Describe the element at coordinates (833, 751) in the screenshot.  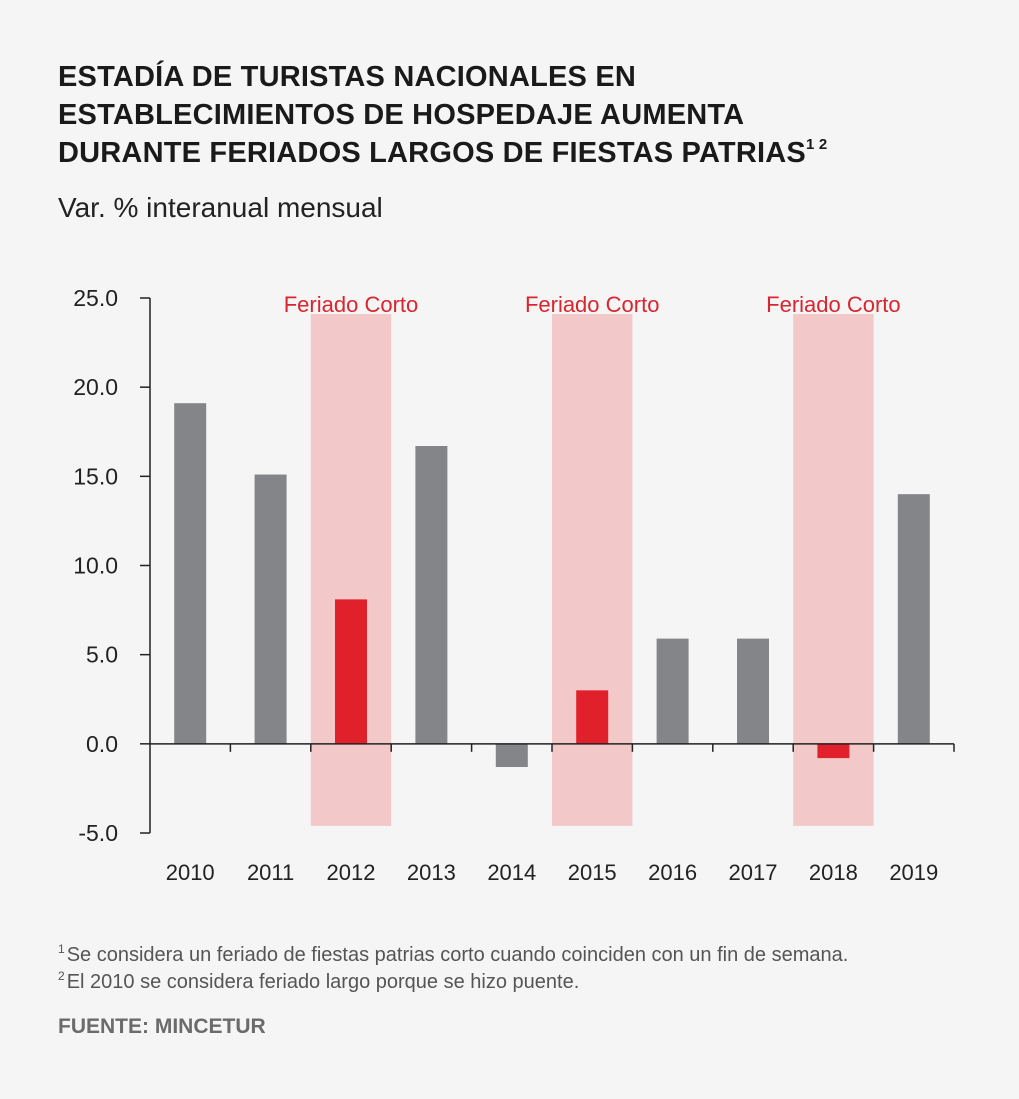
I see `bar-2018` at that location.